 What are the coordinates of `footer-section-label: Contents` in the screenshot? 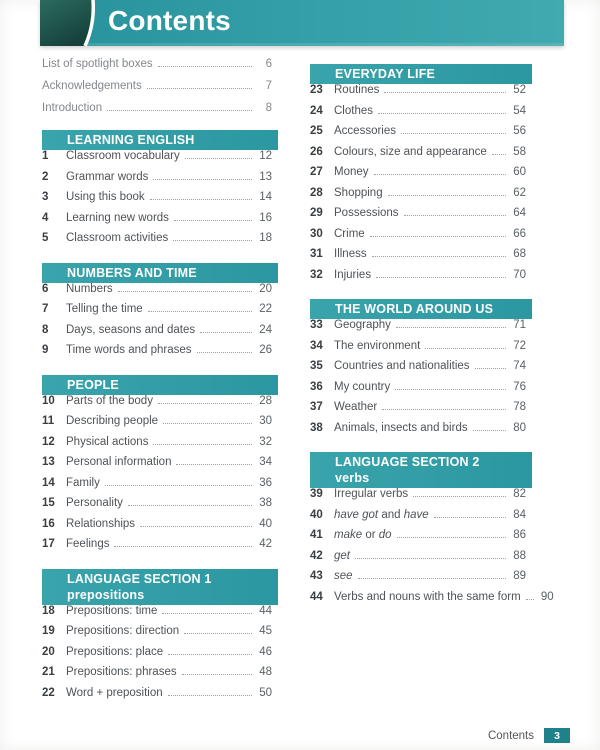 It's located at (510, 735).